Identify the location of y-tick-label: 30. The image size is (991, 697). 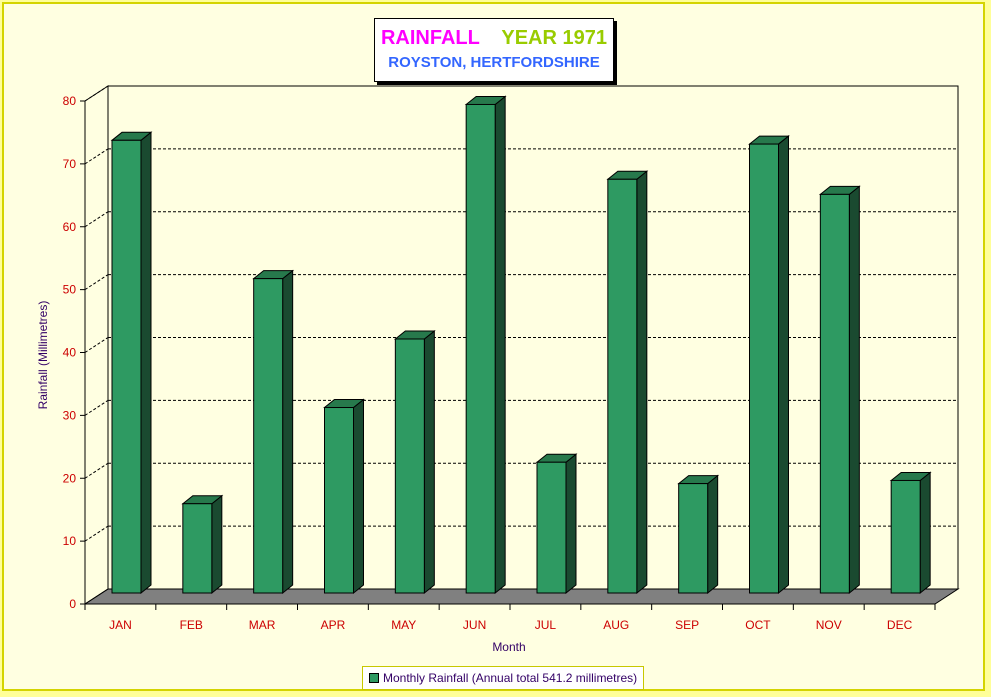
(70, 415).